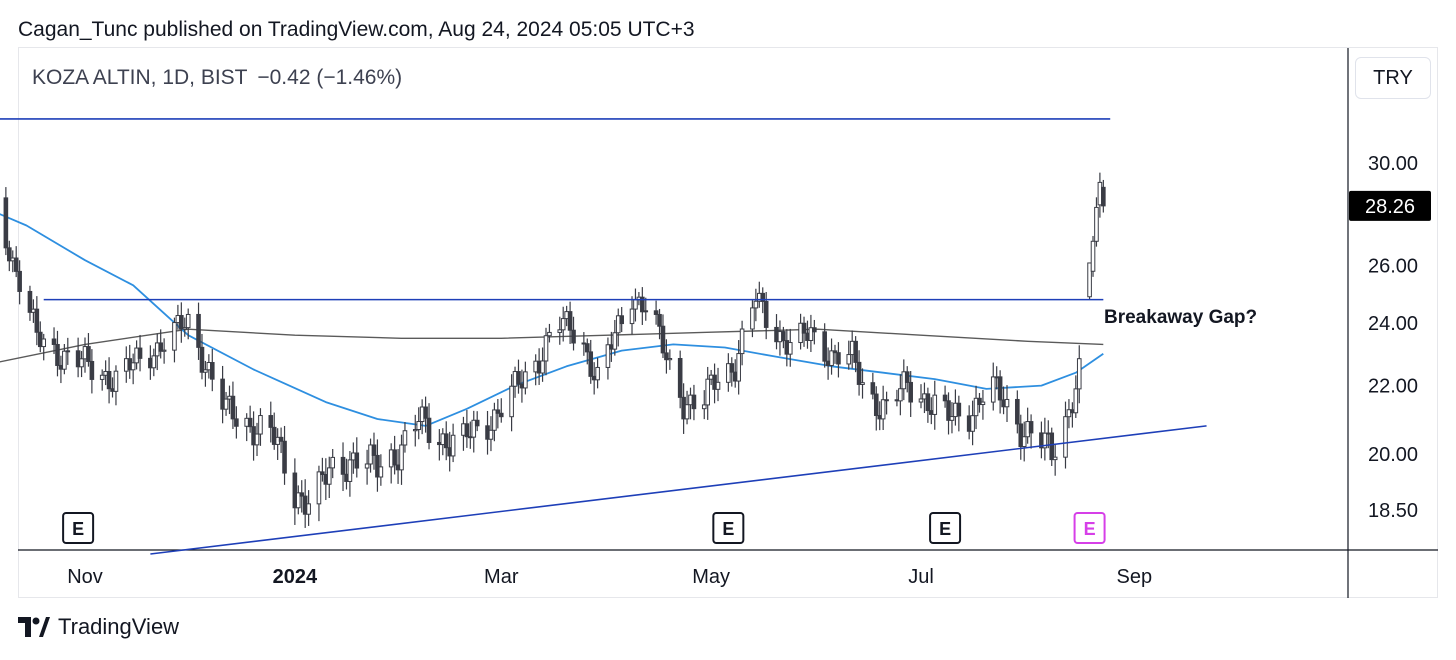 Image resolution: width=1456 pixels, height=660 pixels. I want to click on y-tick-label: 20.00, so click(1393, 455).